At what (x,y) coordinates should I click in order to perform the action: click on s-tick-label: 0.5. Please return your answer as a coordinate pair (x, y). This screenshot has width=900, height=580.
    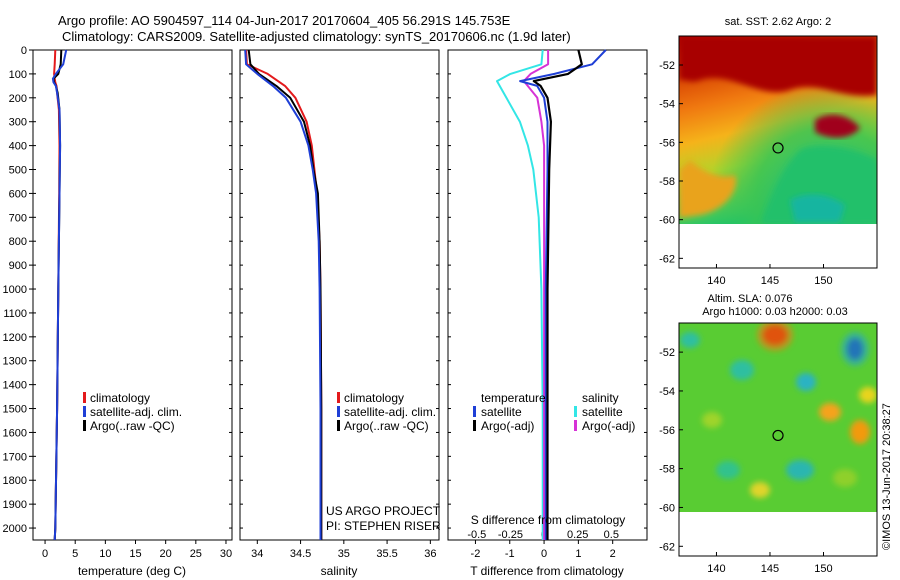
    Looking at the image, I should click on (611, 535).